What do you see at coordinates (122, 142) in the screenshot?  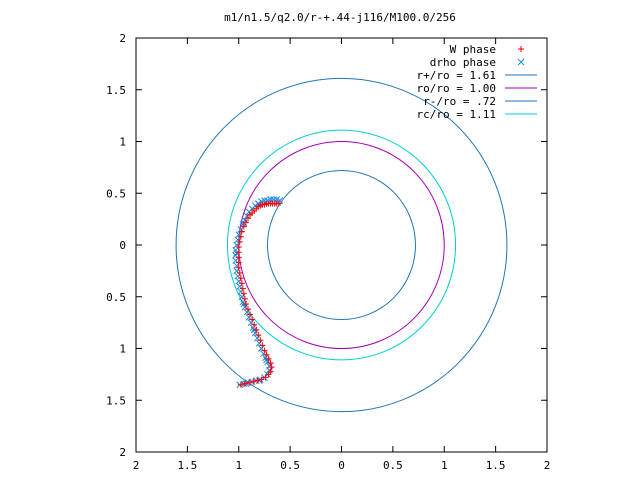 I see `y-tick-label-2: 1` at bounding box center [122, 142].